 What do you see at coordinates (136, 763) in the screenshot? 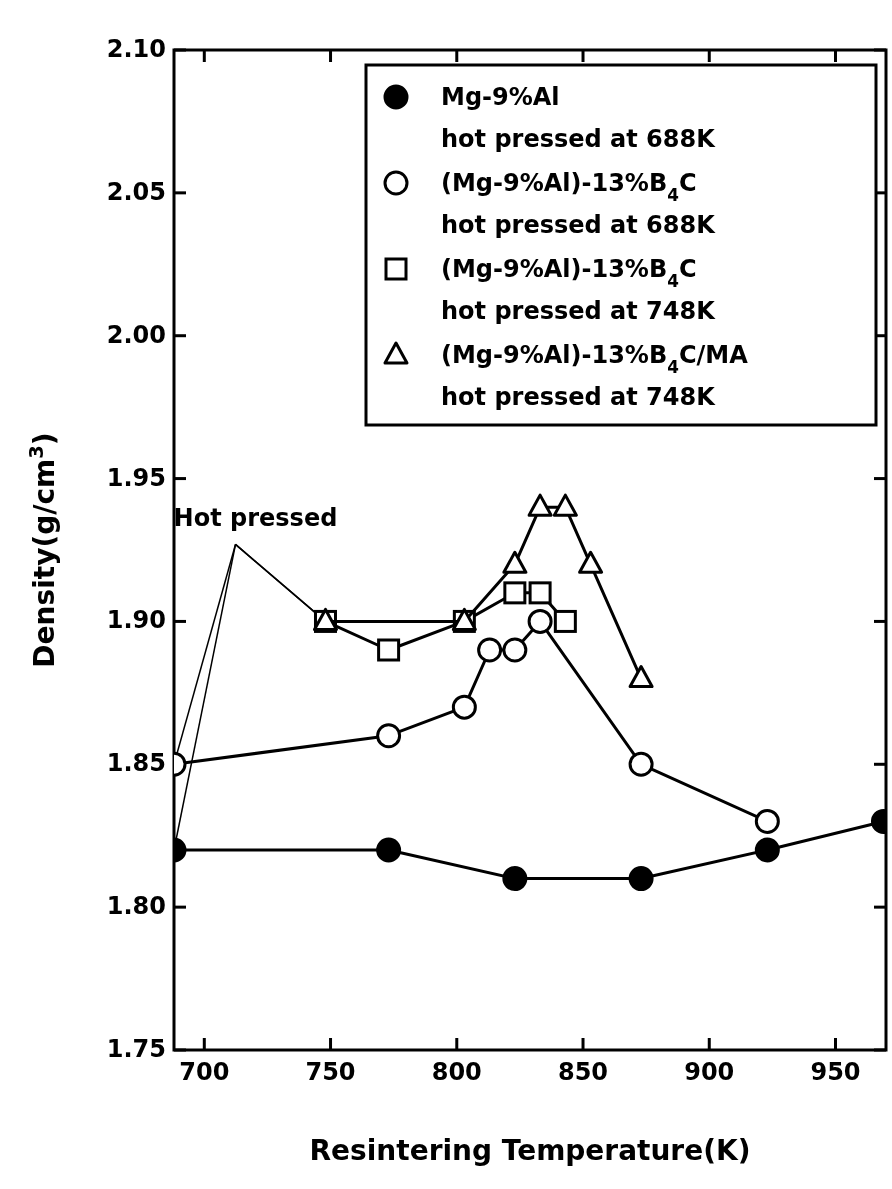
I see `y-tick-label: 1.85` at bounding box center [136, 763].